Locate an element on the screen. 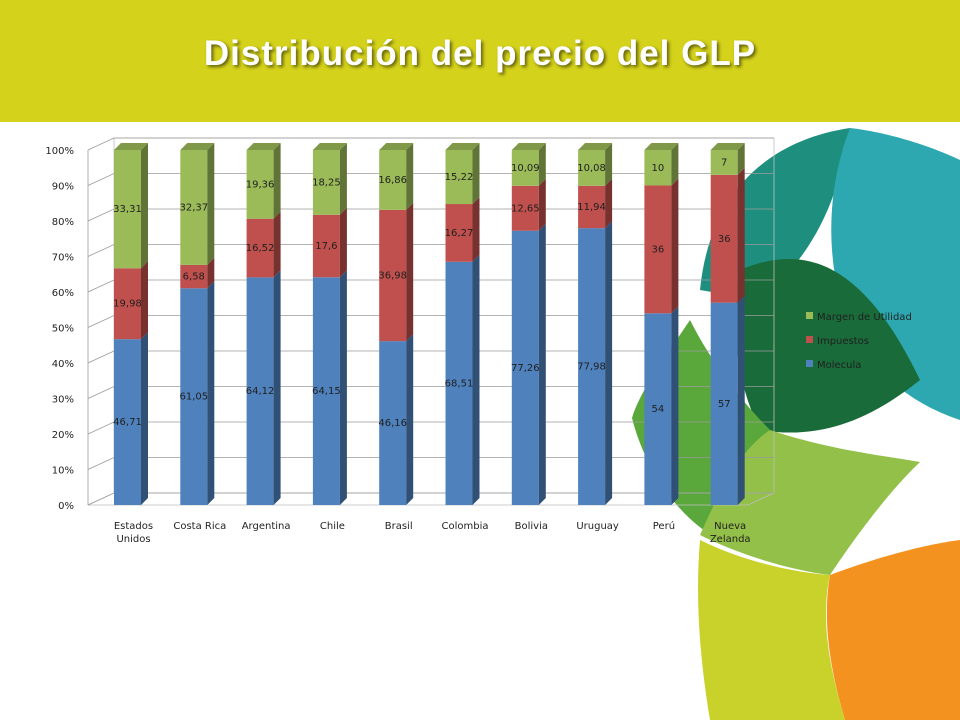 The height and width of the screenshot is (720, 960). data-label: 36,98 is located at coordinates (392, 275).